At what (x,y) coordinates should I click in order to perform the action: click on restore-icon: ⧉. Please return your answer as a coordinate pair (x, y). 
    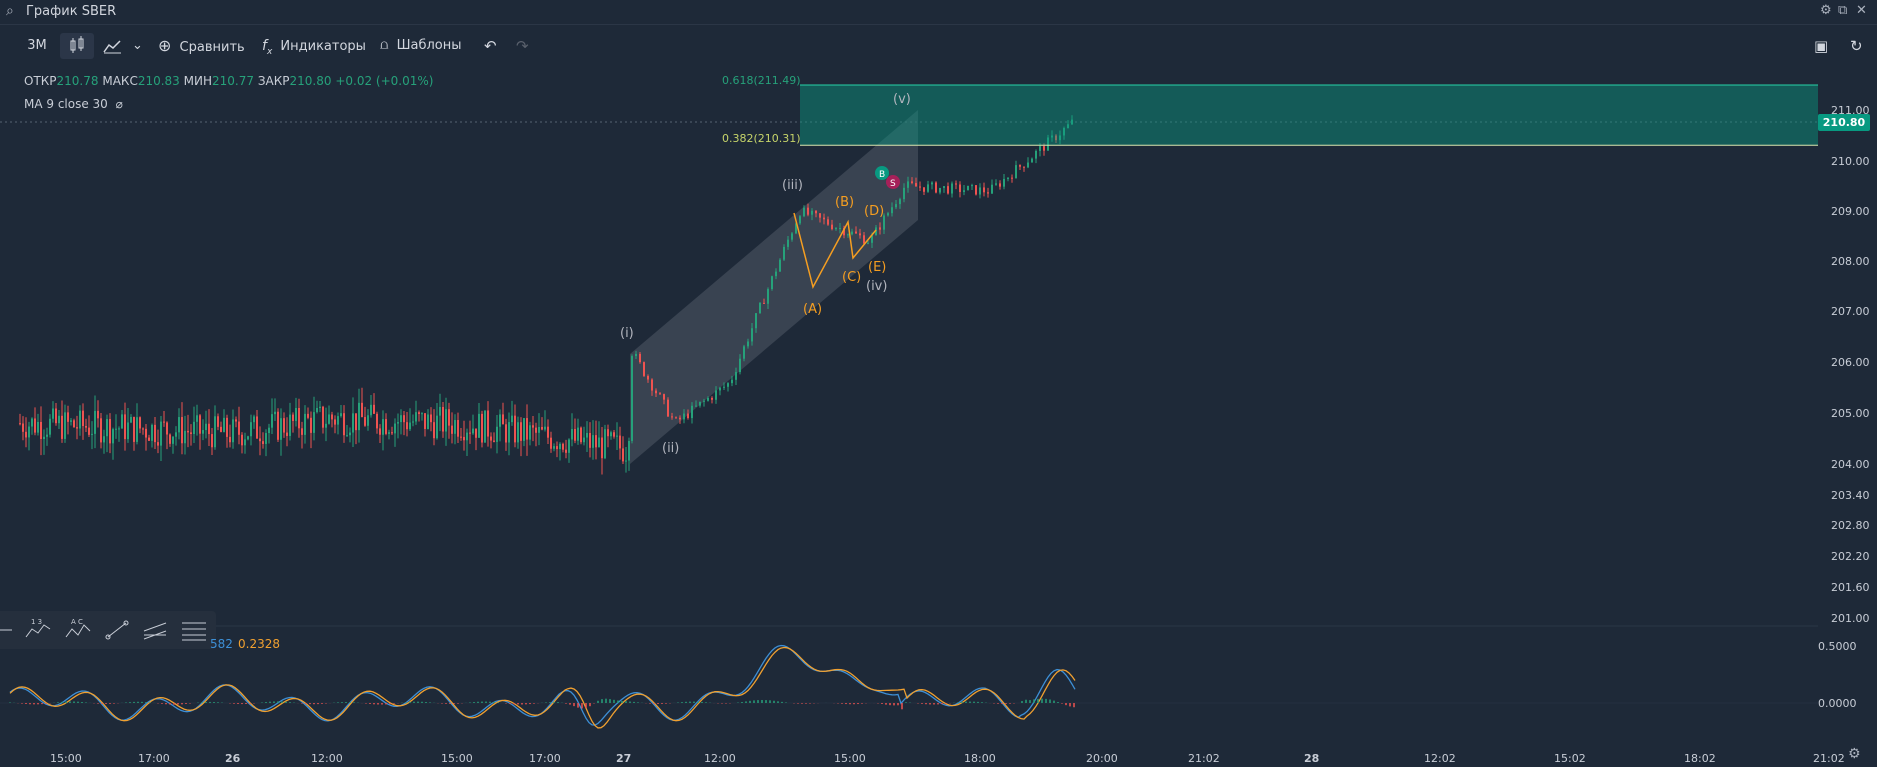
    Looking at the image, I should click on (1843, 10).